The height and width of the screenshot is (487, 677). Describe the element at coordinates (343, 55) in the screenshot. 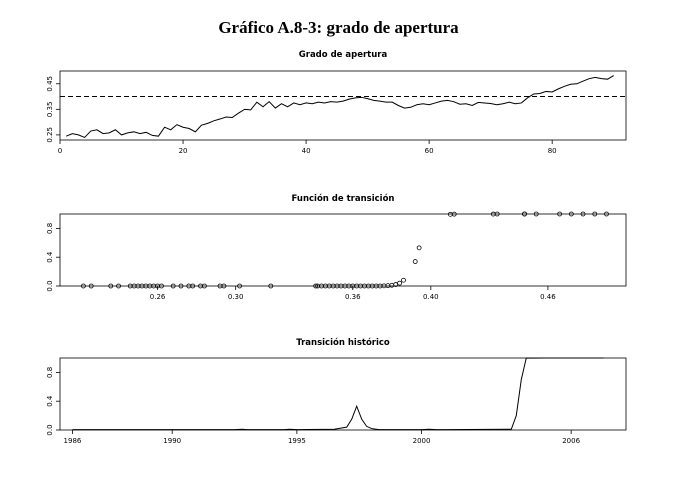

I see `chart-title: Grado de apertura` at that location.